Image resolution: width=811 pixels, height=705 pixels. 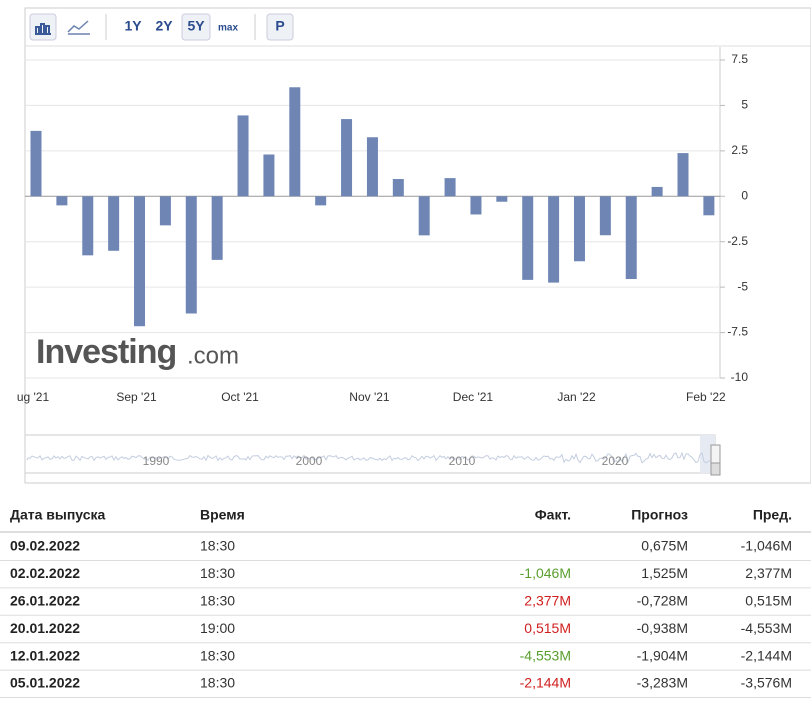 What do you see at coordinates (473, 397) in the screenshot?
I see `x-tick-label: Dec '21` at bounding box center [473, 397].